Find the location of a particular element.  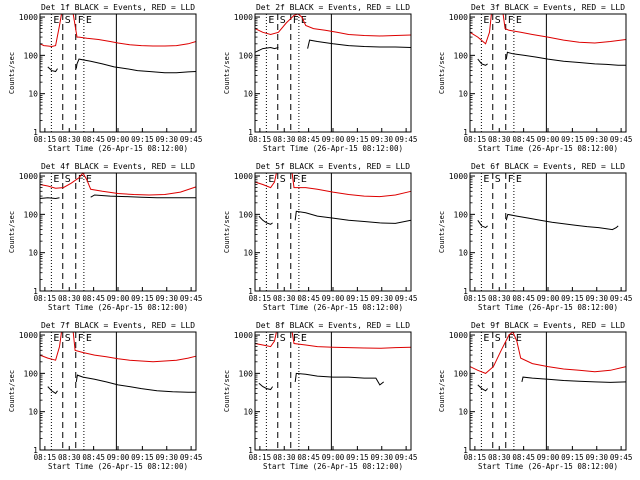

x-tick-label: 08:15 is located at coordinates (475, 139).